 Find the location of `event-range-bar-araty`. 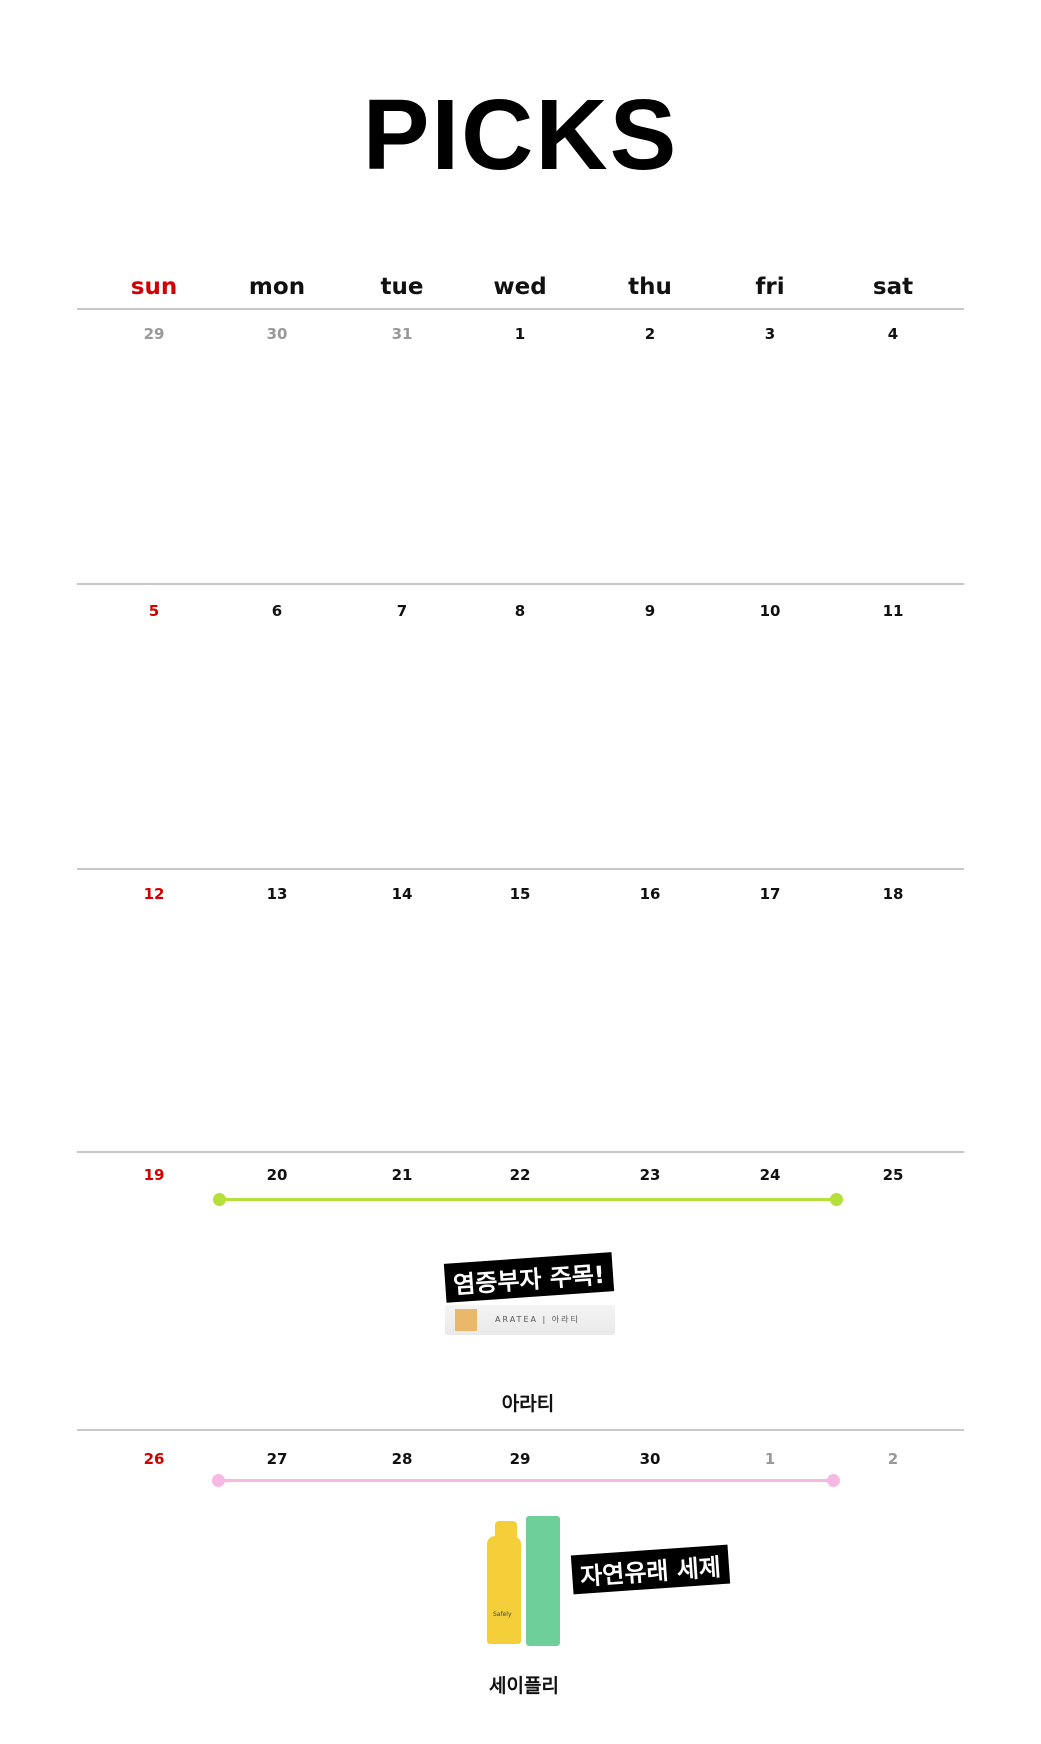

event-range-bar-araty is located at coordinates (528, 1199).